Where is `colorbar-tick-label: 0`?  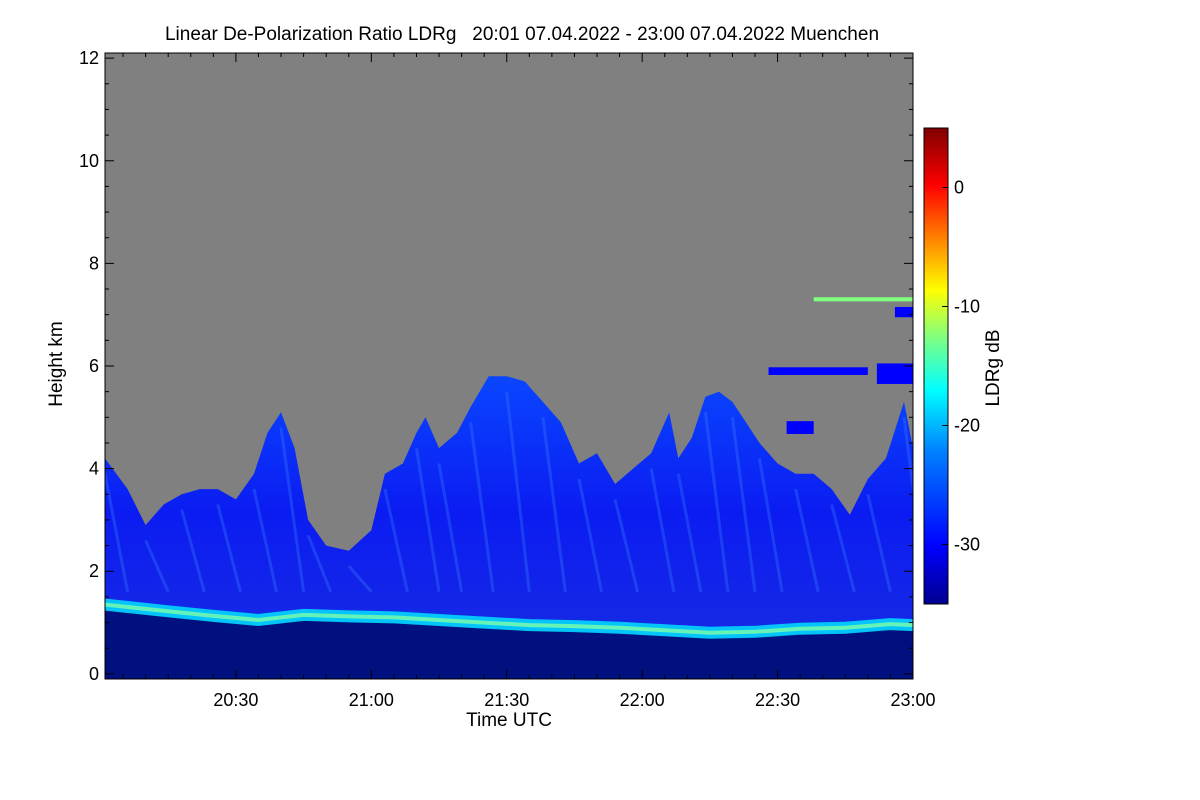
colorbar-tick-label: 0 is located at coordinates (959, 188).